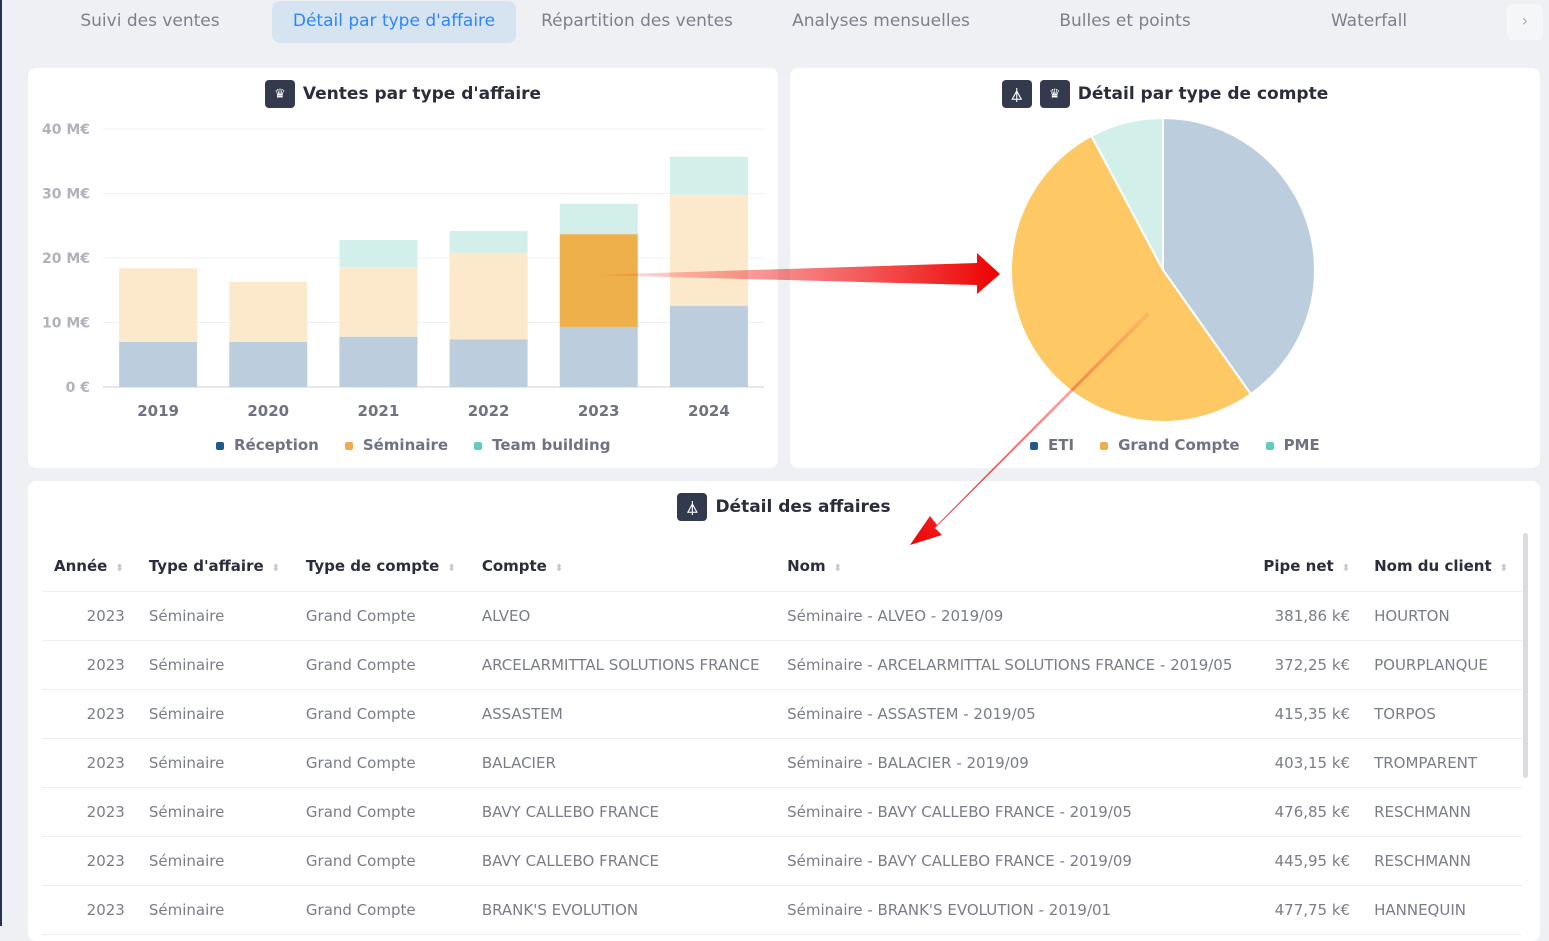  Describe the element at coordinates (158, 364) in the screenshot. I see `bar-2019-Réception` at that location.